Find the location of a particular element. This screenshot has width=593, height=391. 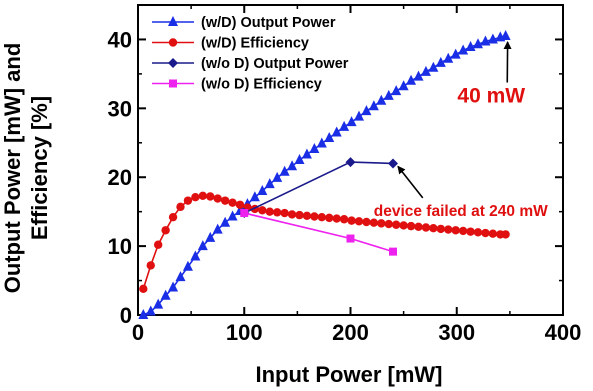

legend-label: (w/o D) Efficiency is located at coordinates (261, 85).